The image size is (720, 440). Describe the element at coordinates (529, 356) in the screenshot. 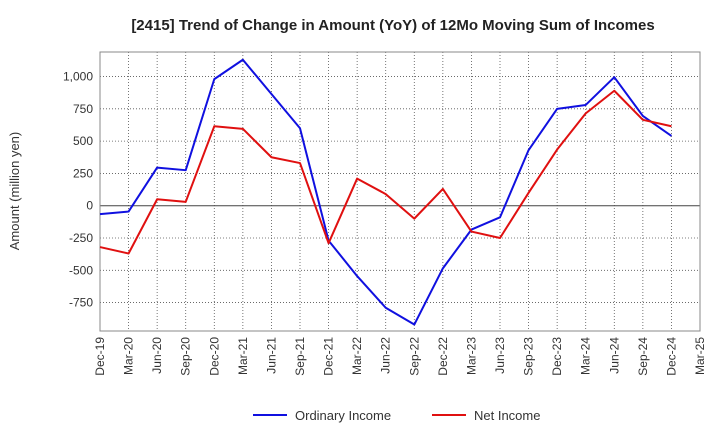

I see `x-tick-label: Sep-23` at that location.